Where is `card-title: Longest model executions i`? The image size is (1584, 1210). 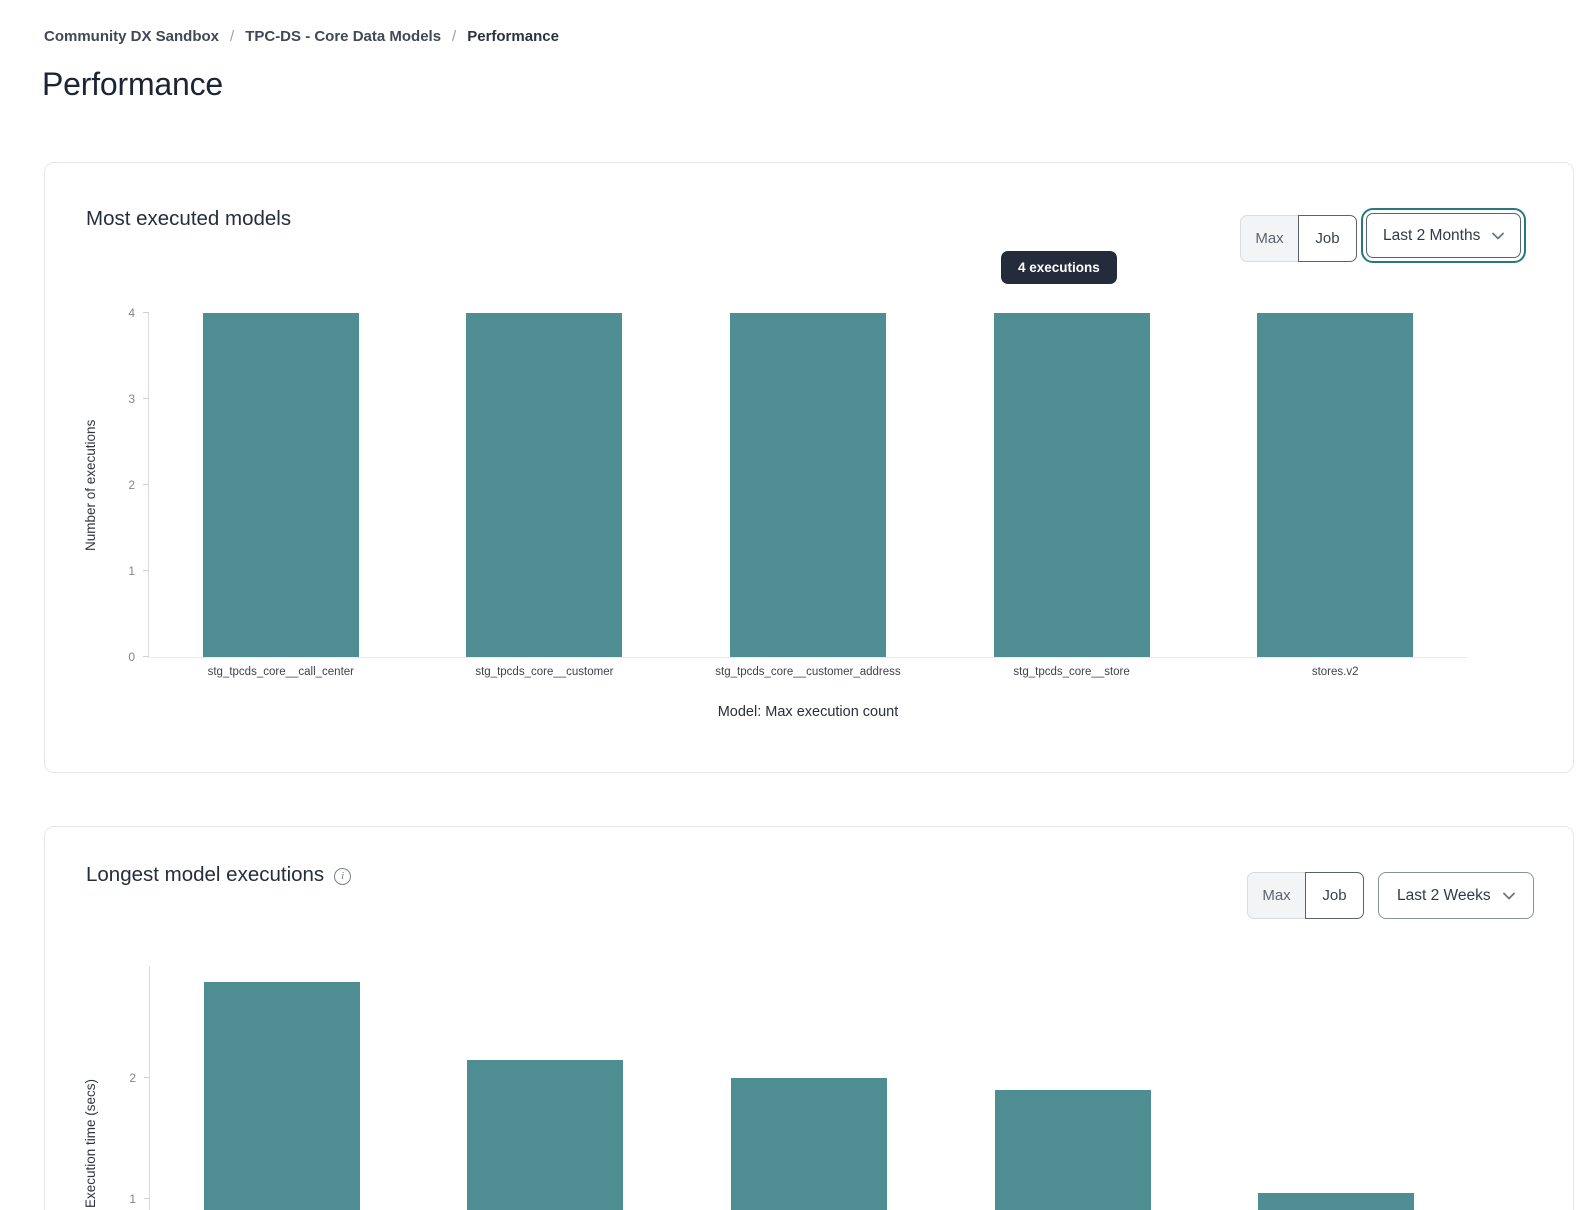 card-title: Longest model executions i is located at coordinates (219, 875).